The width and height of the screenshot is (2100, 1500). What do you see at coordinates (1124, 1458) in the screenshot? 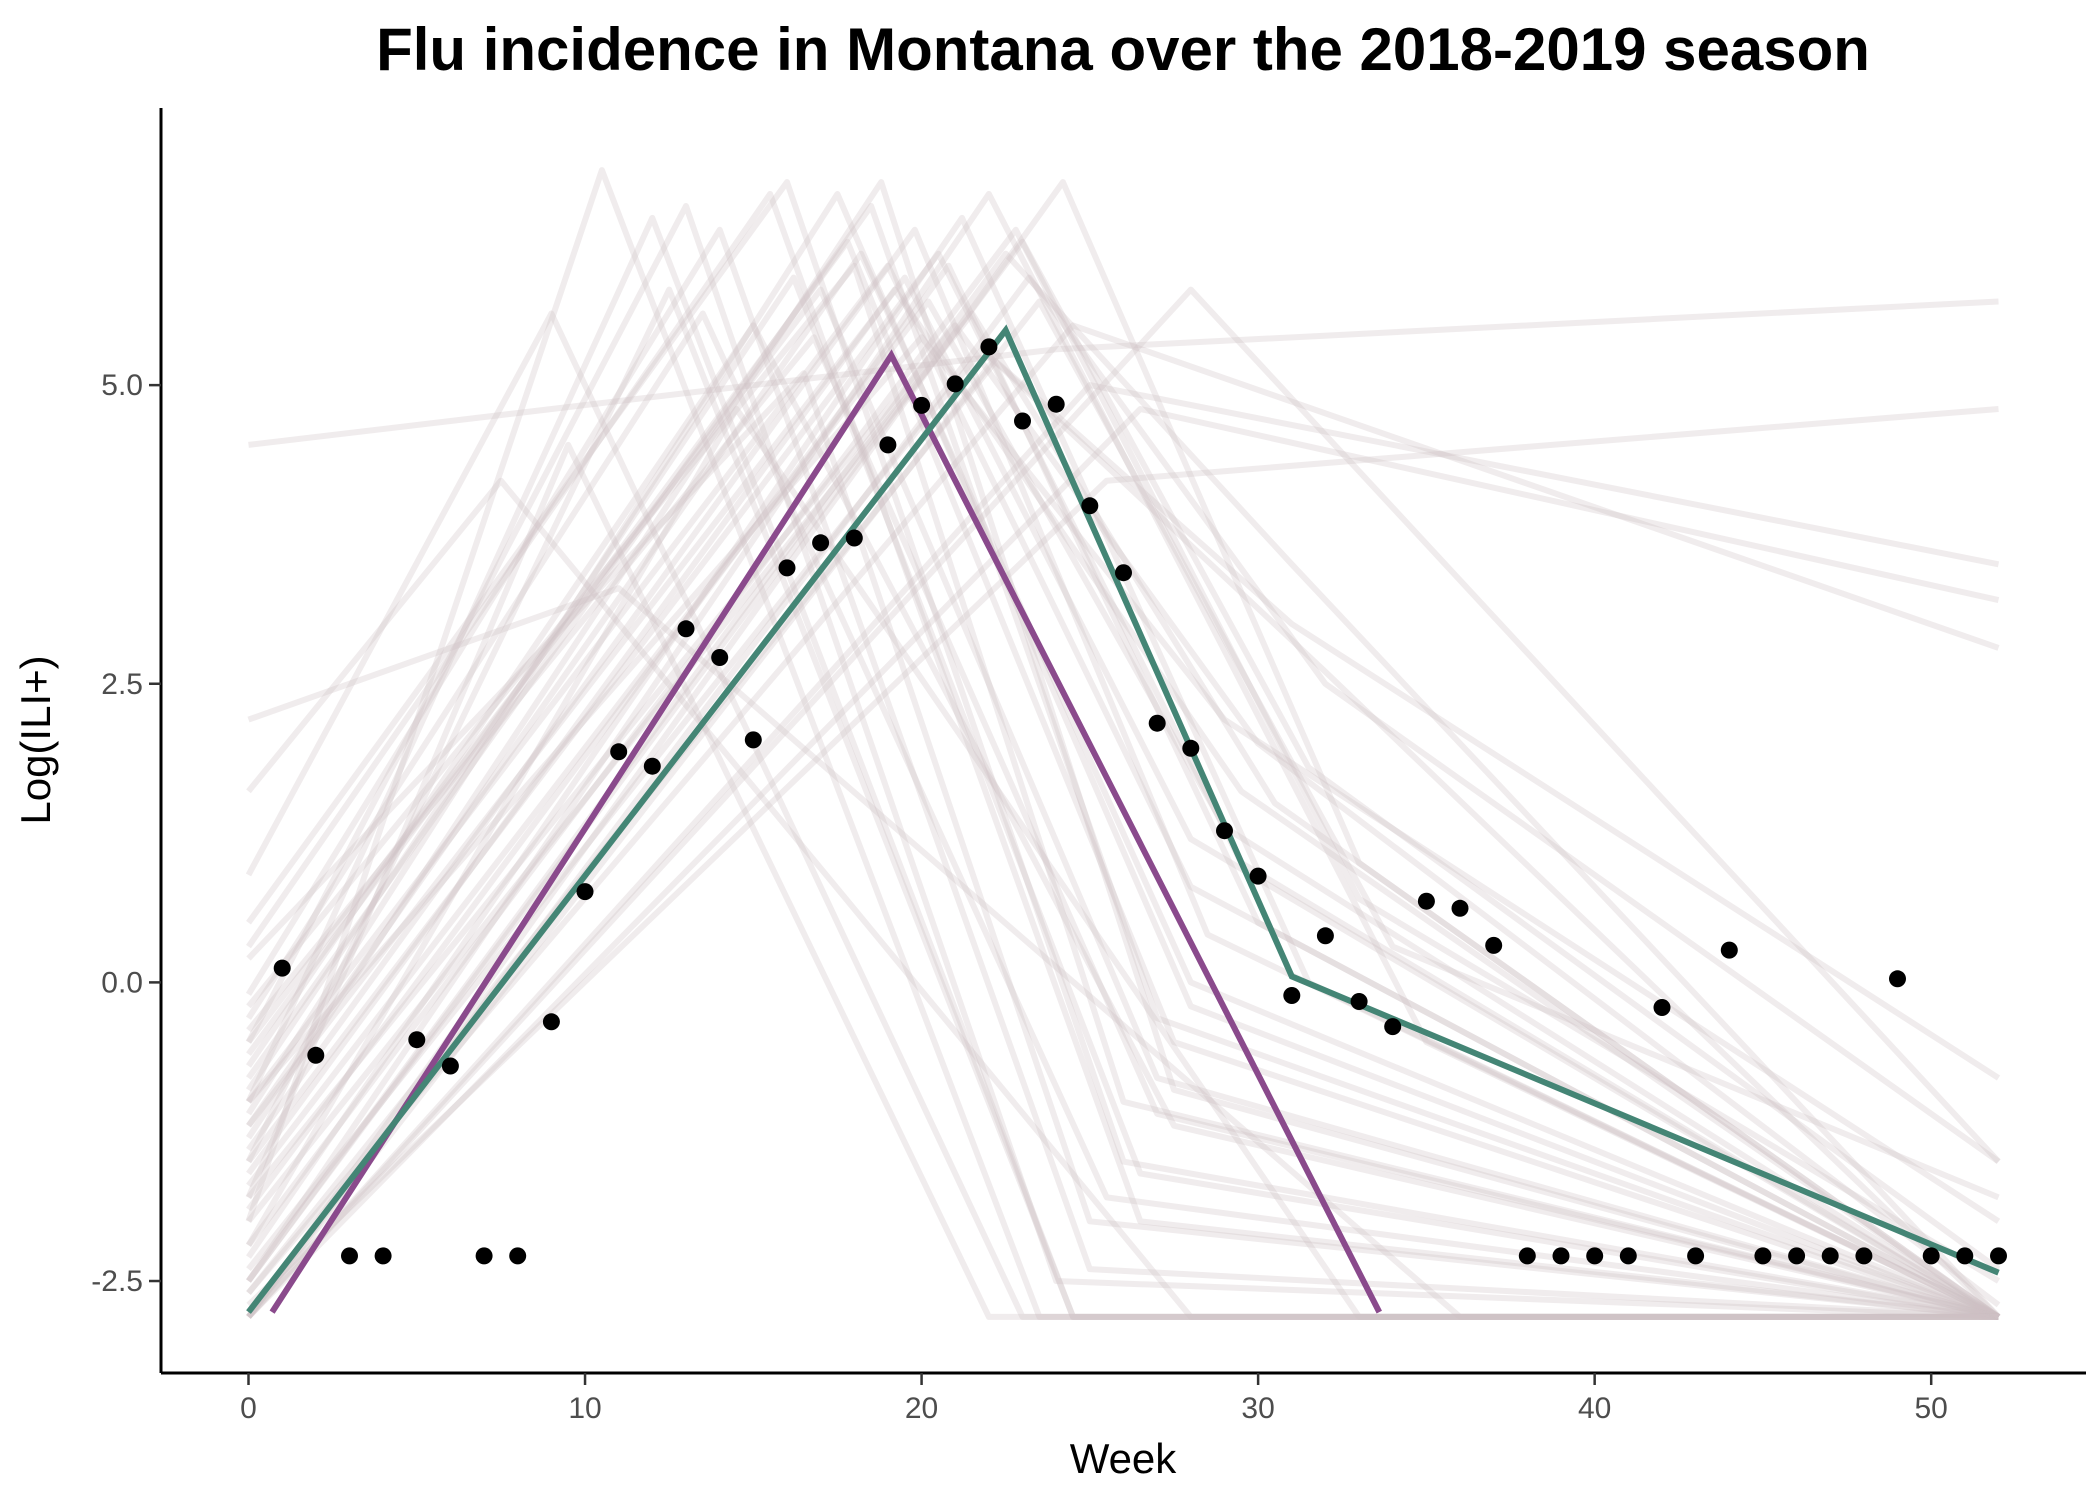
I see `x-axis-label: Week` at bounding box center [1124, 1458].